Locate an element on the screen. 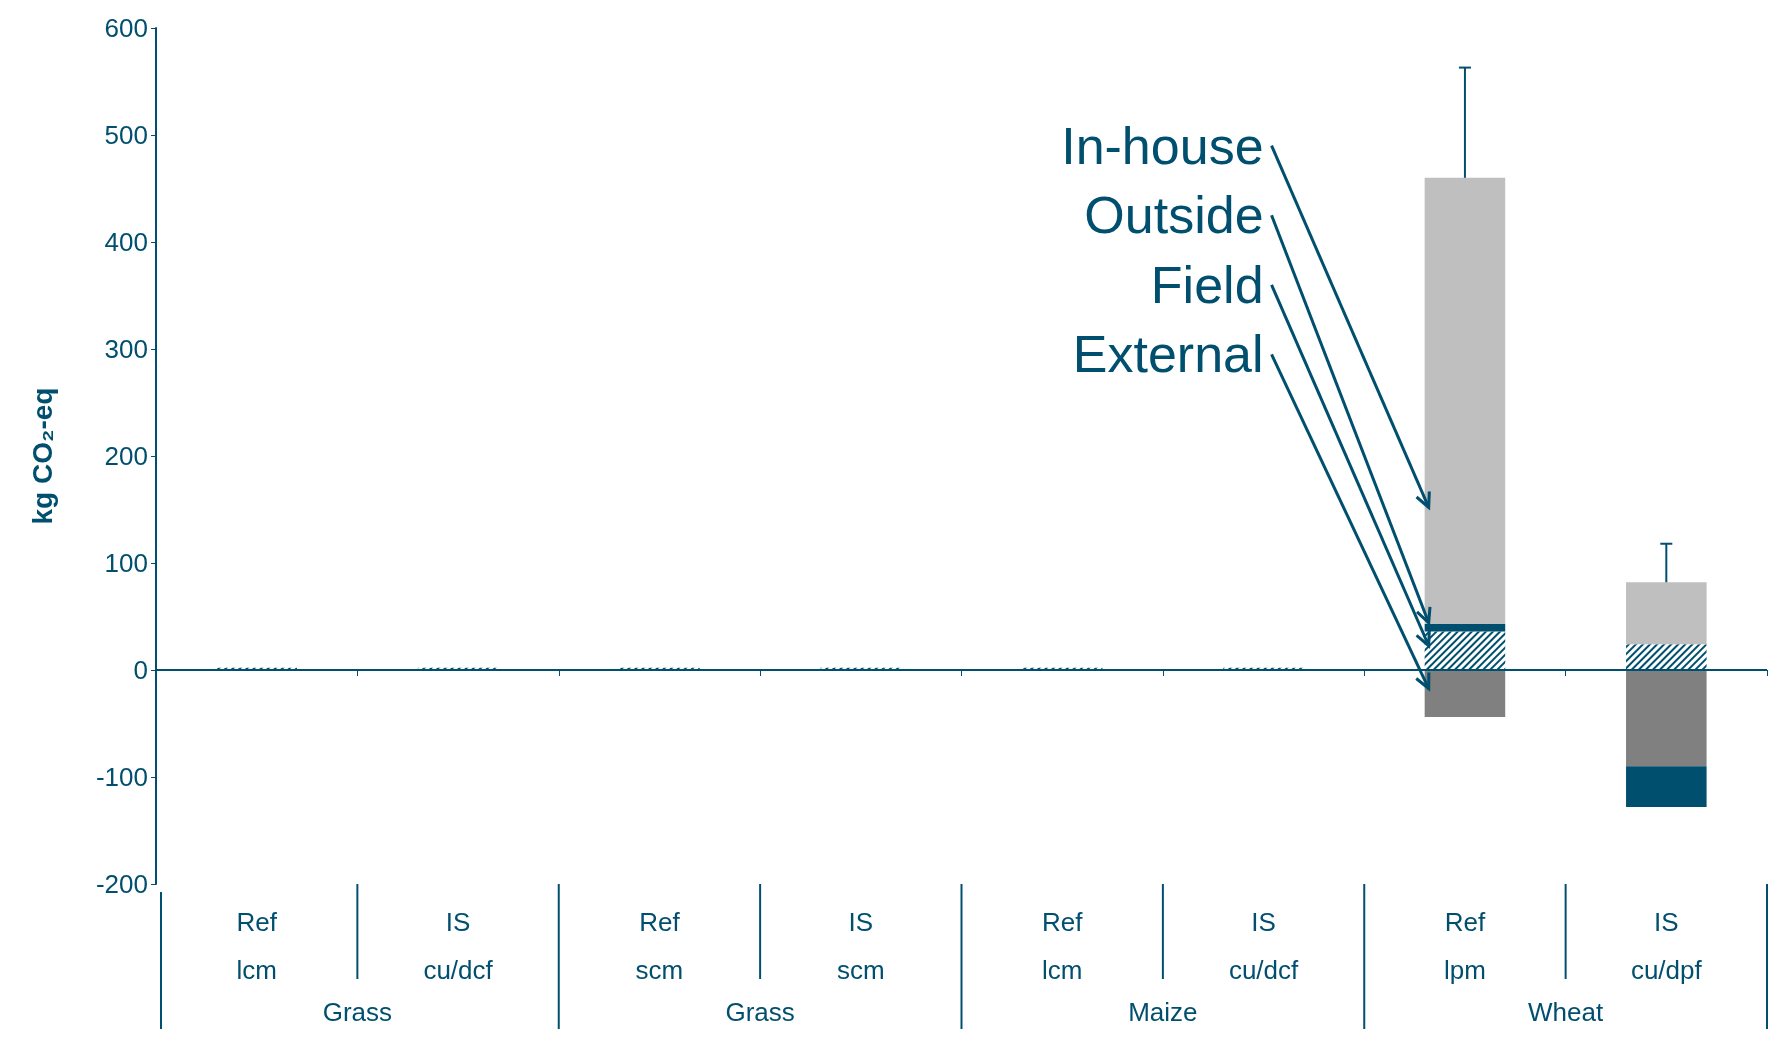  x-tick-label: Ref lpm is located at coordinates (1464, 946).